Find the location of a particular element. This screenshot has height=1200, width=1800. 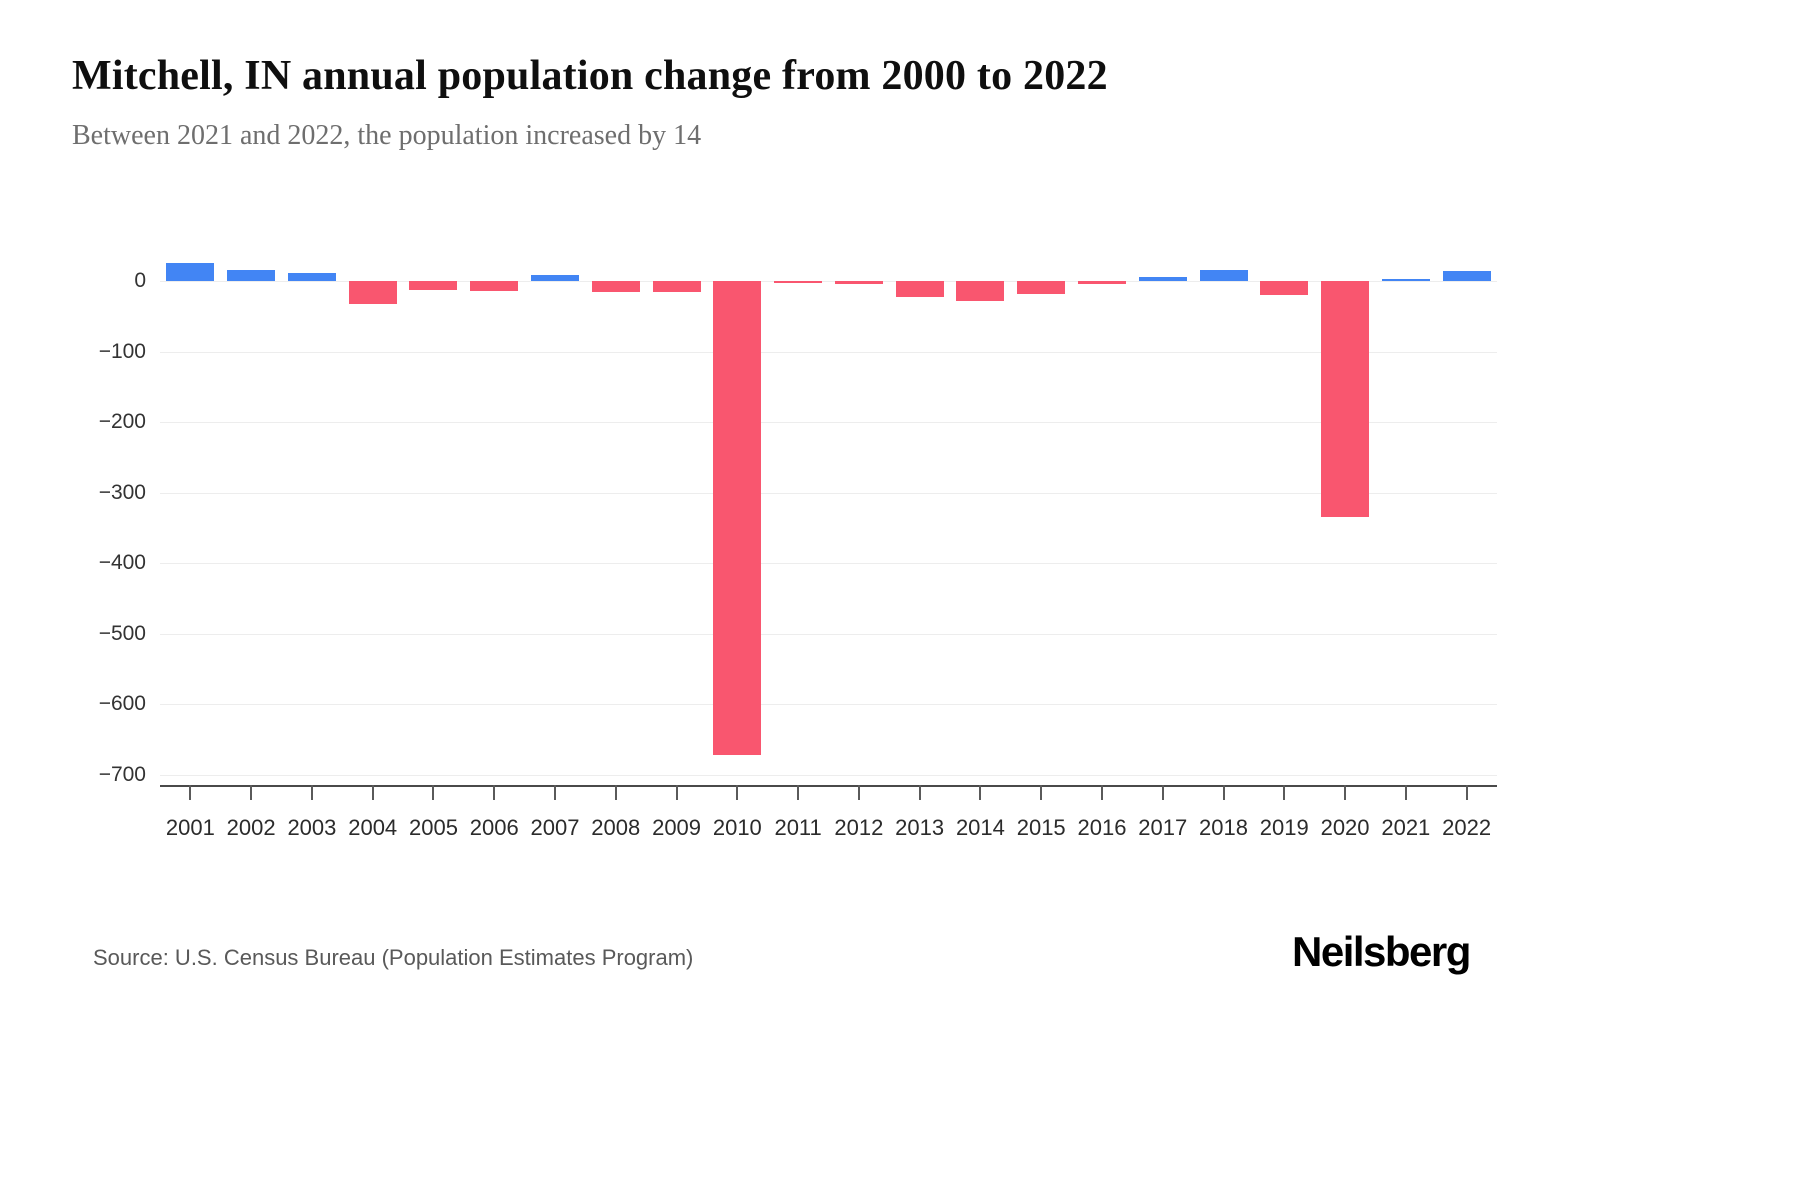

bar-2007 is located at coordinates (555, 277).